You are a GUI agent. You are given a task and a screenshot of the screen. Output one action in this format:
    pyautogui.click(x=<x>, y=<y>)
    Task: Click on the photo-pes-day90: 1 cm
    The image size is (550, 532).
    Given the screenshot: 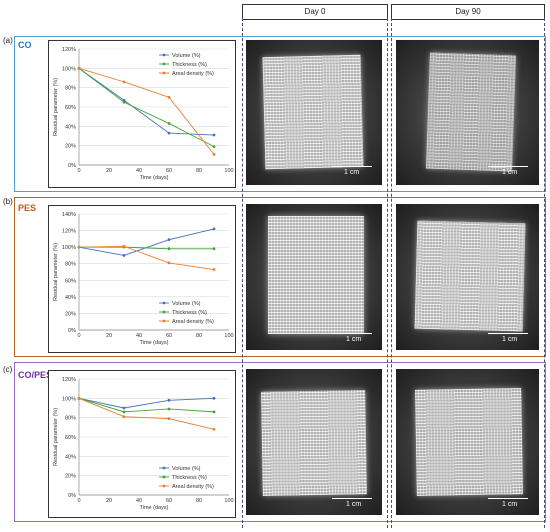 What is the action you would take?
    pyautogui.click(x=467, y=277)
    